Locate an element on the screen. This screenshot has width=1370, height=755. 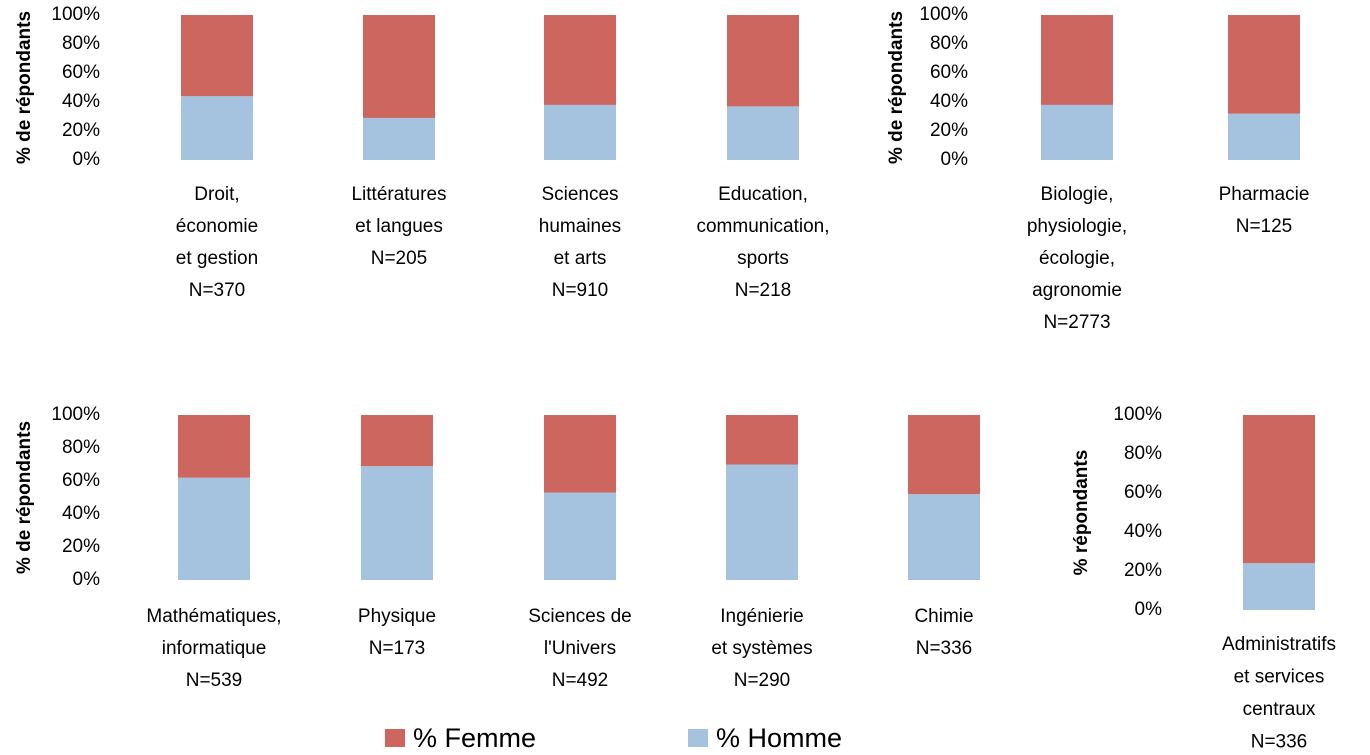
x-tick-label: Mathématiques, is located at coordinates (213, 616).